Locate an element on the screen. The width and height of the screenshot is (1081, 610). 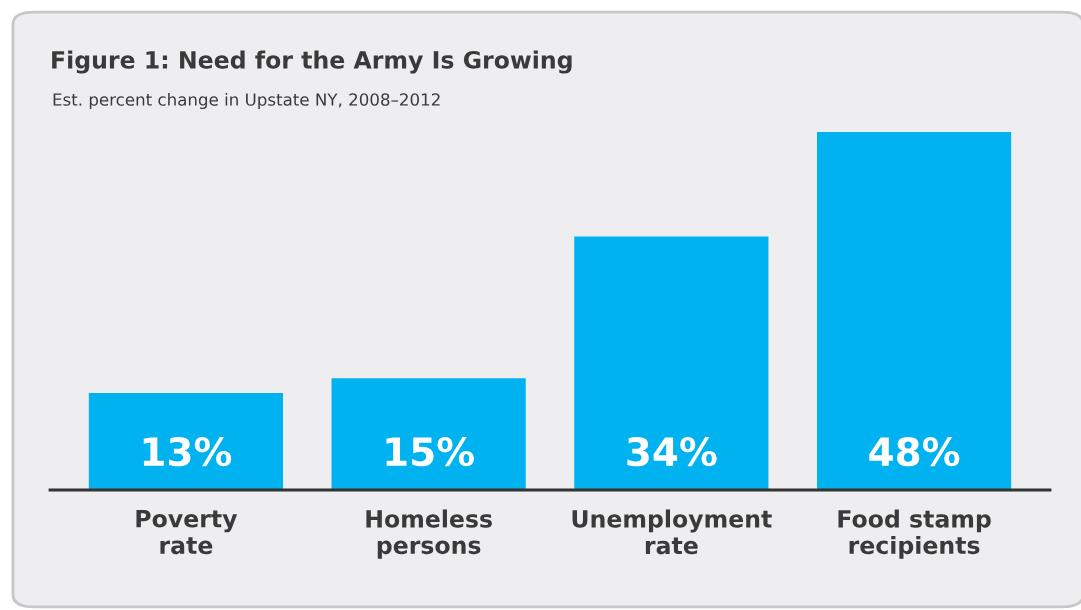
chart-subtitle: Est. percent change in Upstate NY, 2008–2012 is located at coordinates (246, 101).